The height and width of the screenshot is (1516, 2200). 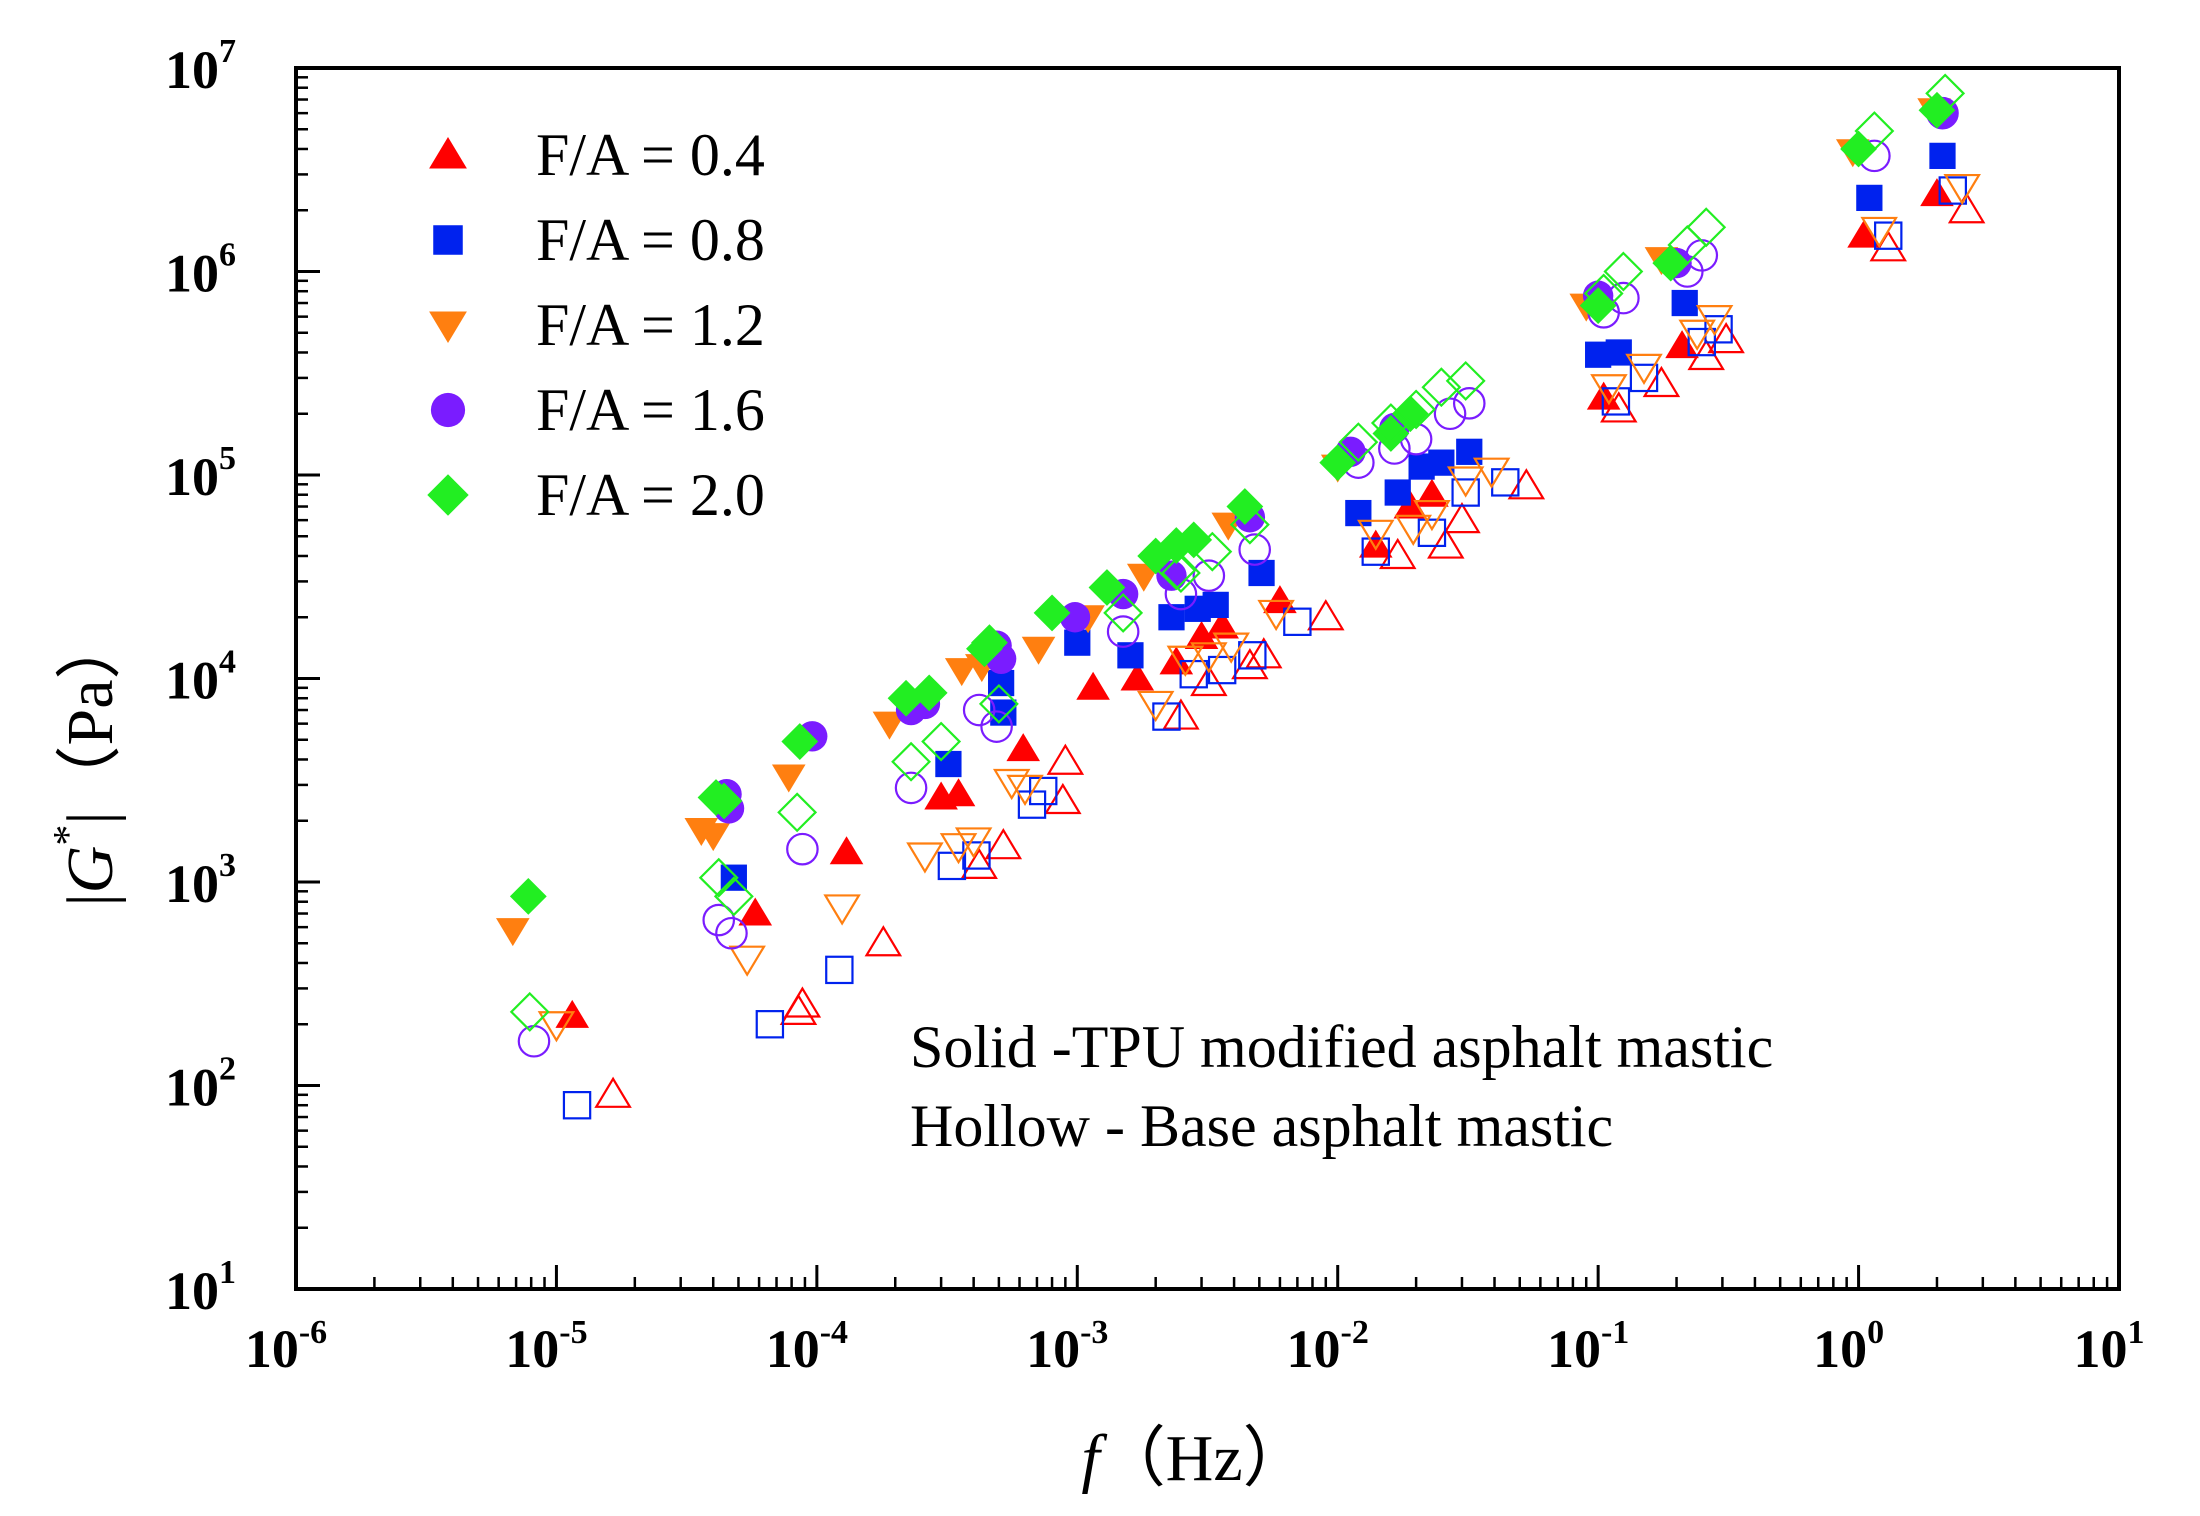 What do you see at coordinates (650, 240) in the screenshot?
I see `legend-label: F/A = 0.8` at bounding box center [650, 240].